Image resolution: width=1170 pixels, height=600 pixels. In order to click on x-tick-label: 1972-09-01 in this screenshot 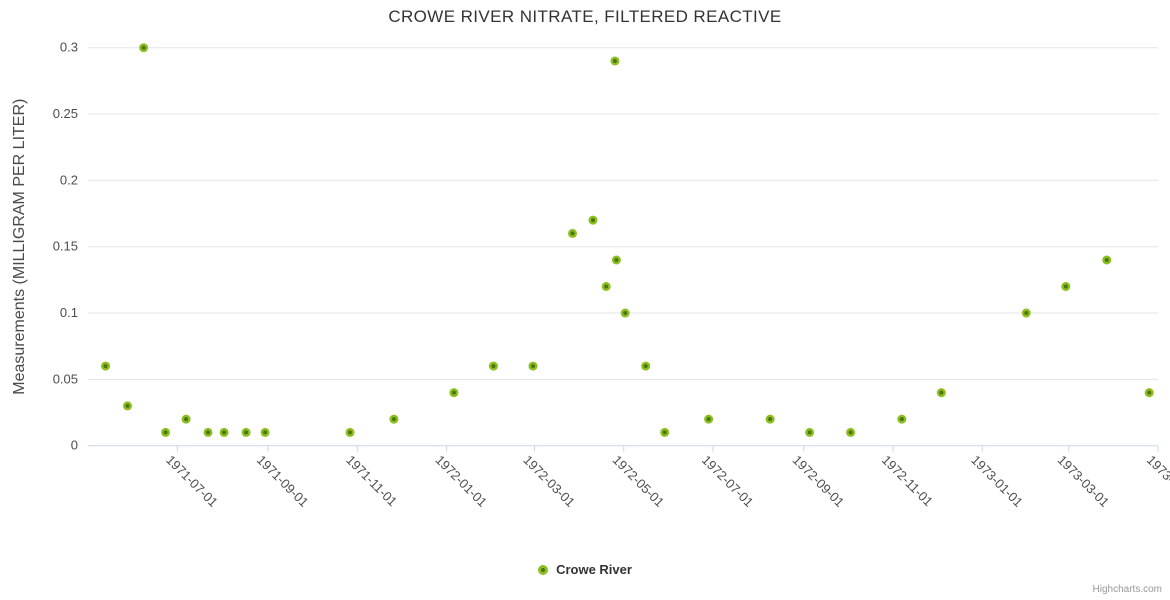, I will do `click(819, 481)`.